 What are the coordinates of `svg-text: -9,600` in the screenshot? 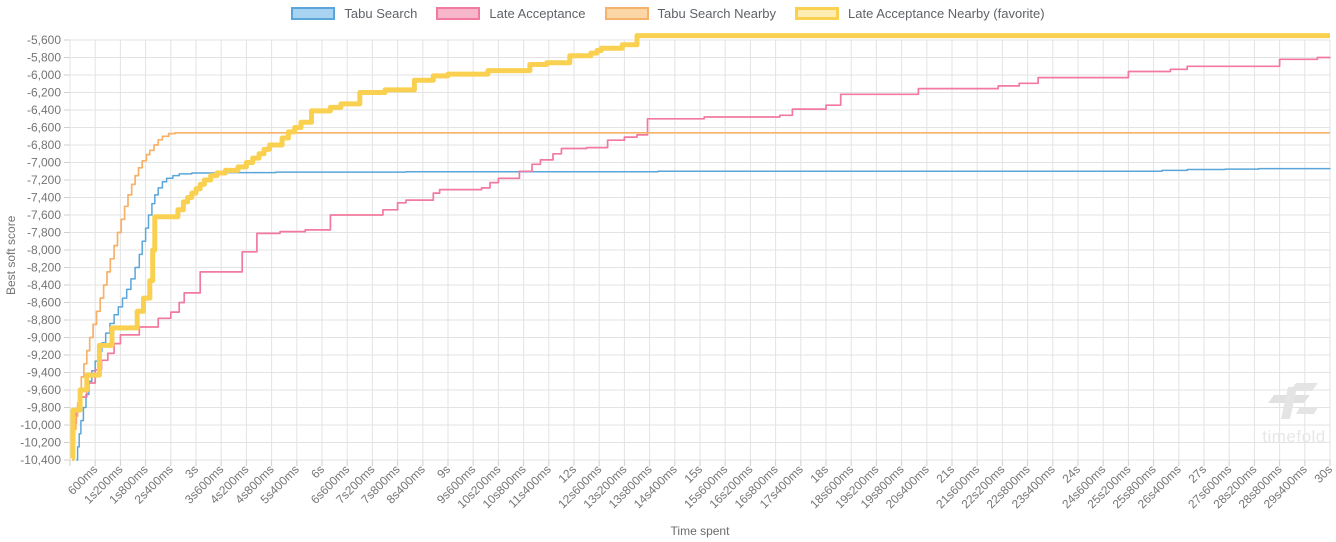 It's located at (44, 390).